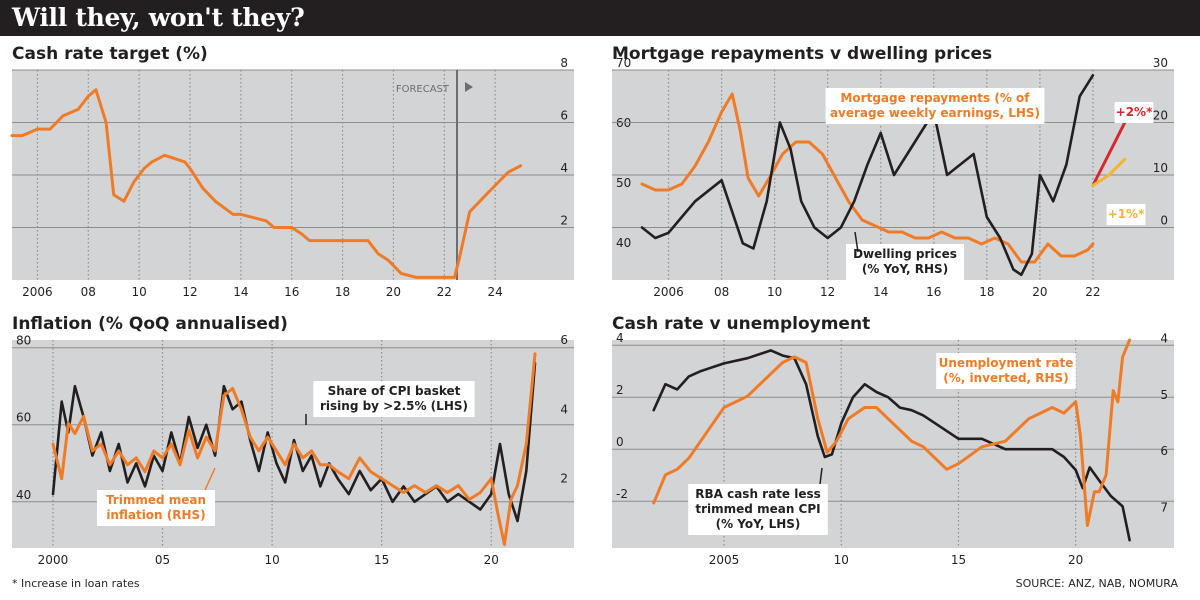 The width and height of the screenshot is (1200, 600). What do you see at coordinates (1096, 583) in the screenshot?
I see `source-note: SOURCE: ANZ, NAB, NOMURA` at bounding box center [1096, 583].